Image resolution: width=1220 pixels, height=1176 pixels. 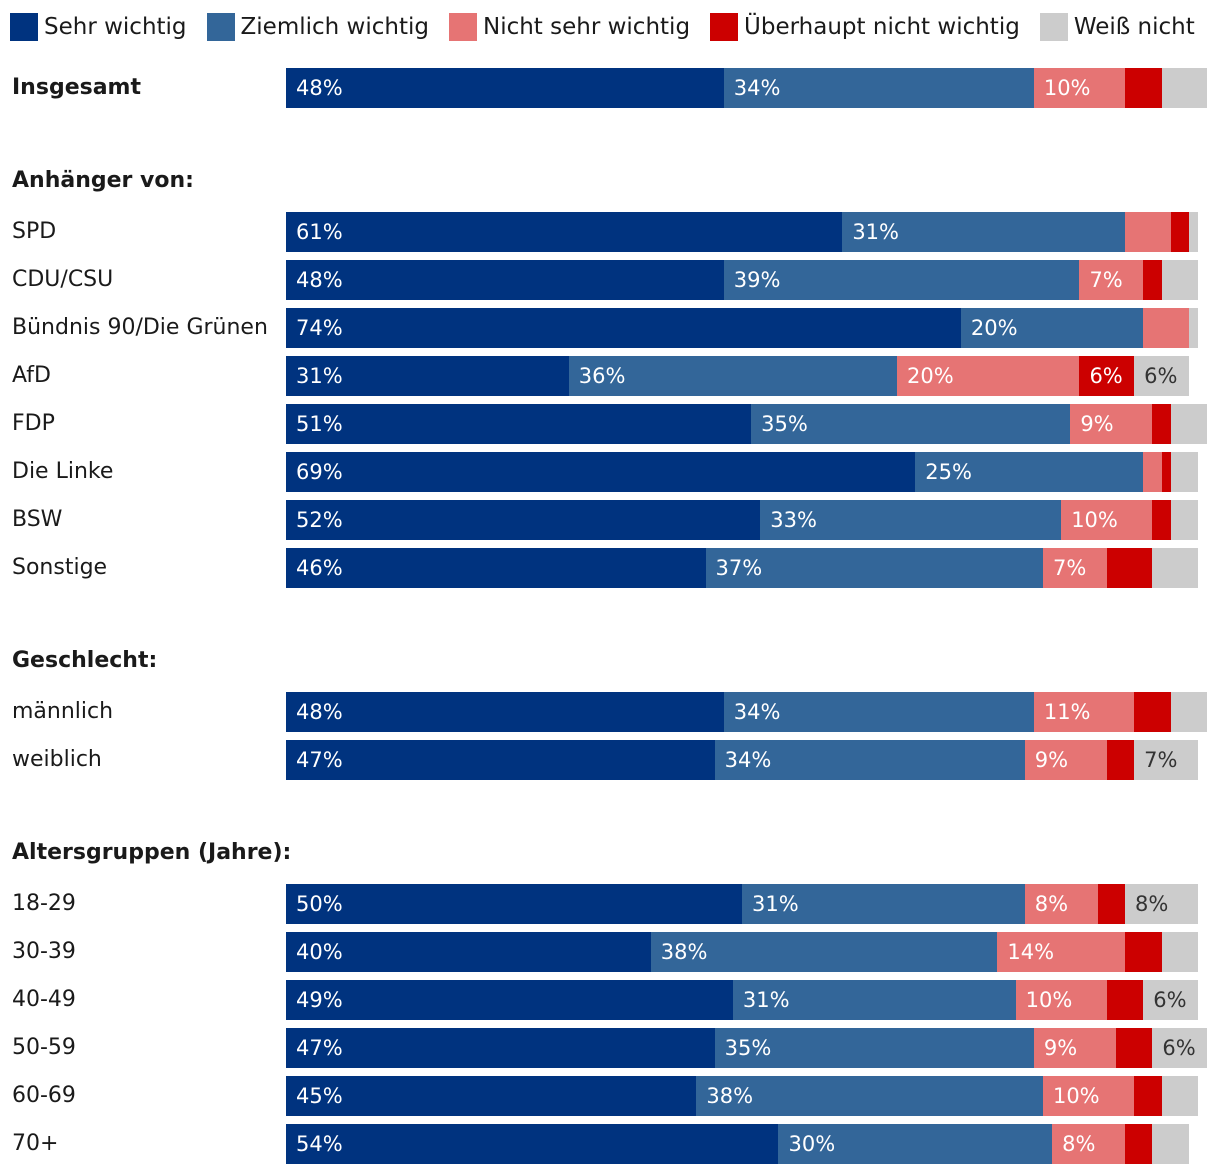 I want to click on data-label: 39%, so click(x=757, y=280).